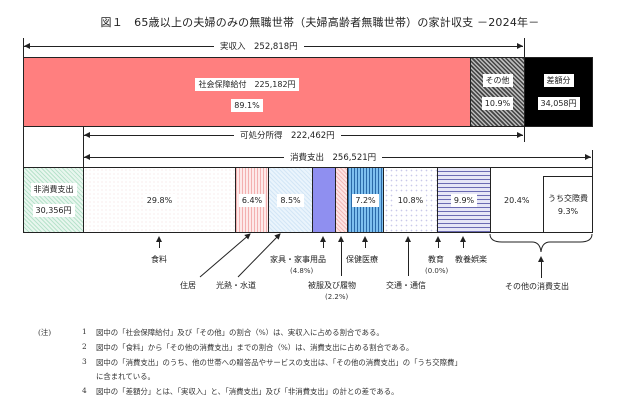 The image size is (640, 411). Describe the element at coordinates (524, 134) in the screenshot. I see `disposable-right-tick` at that location.